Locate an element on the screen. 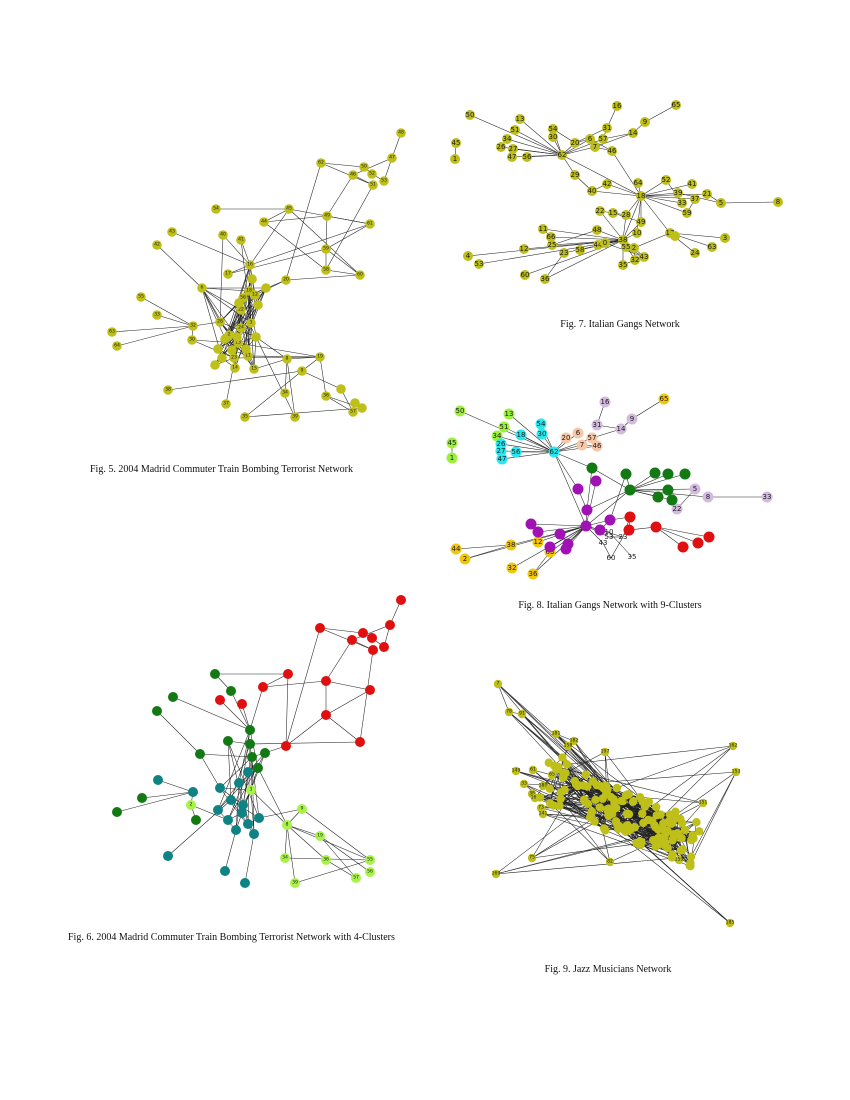 This screenshot has width=850, height=1100. node-label: 162 is located at coordinates (733, 746).